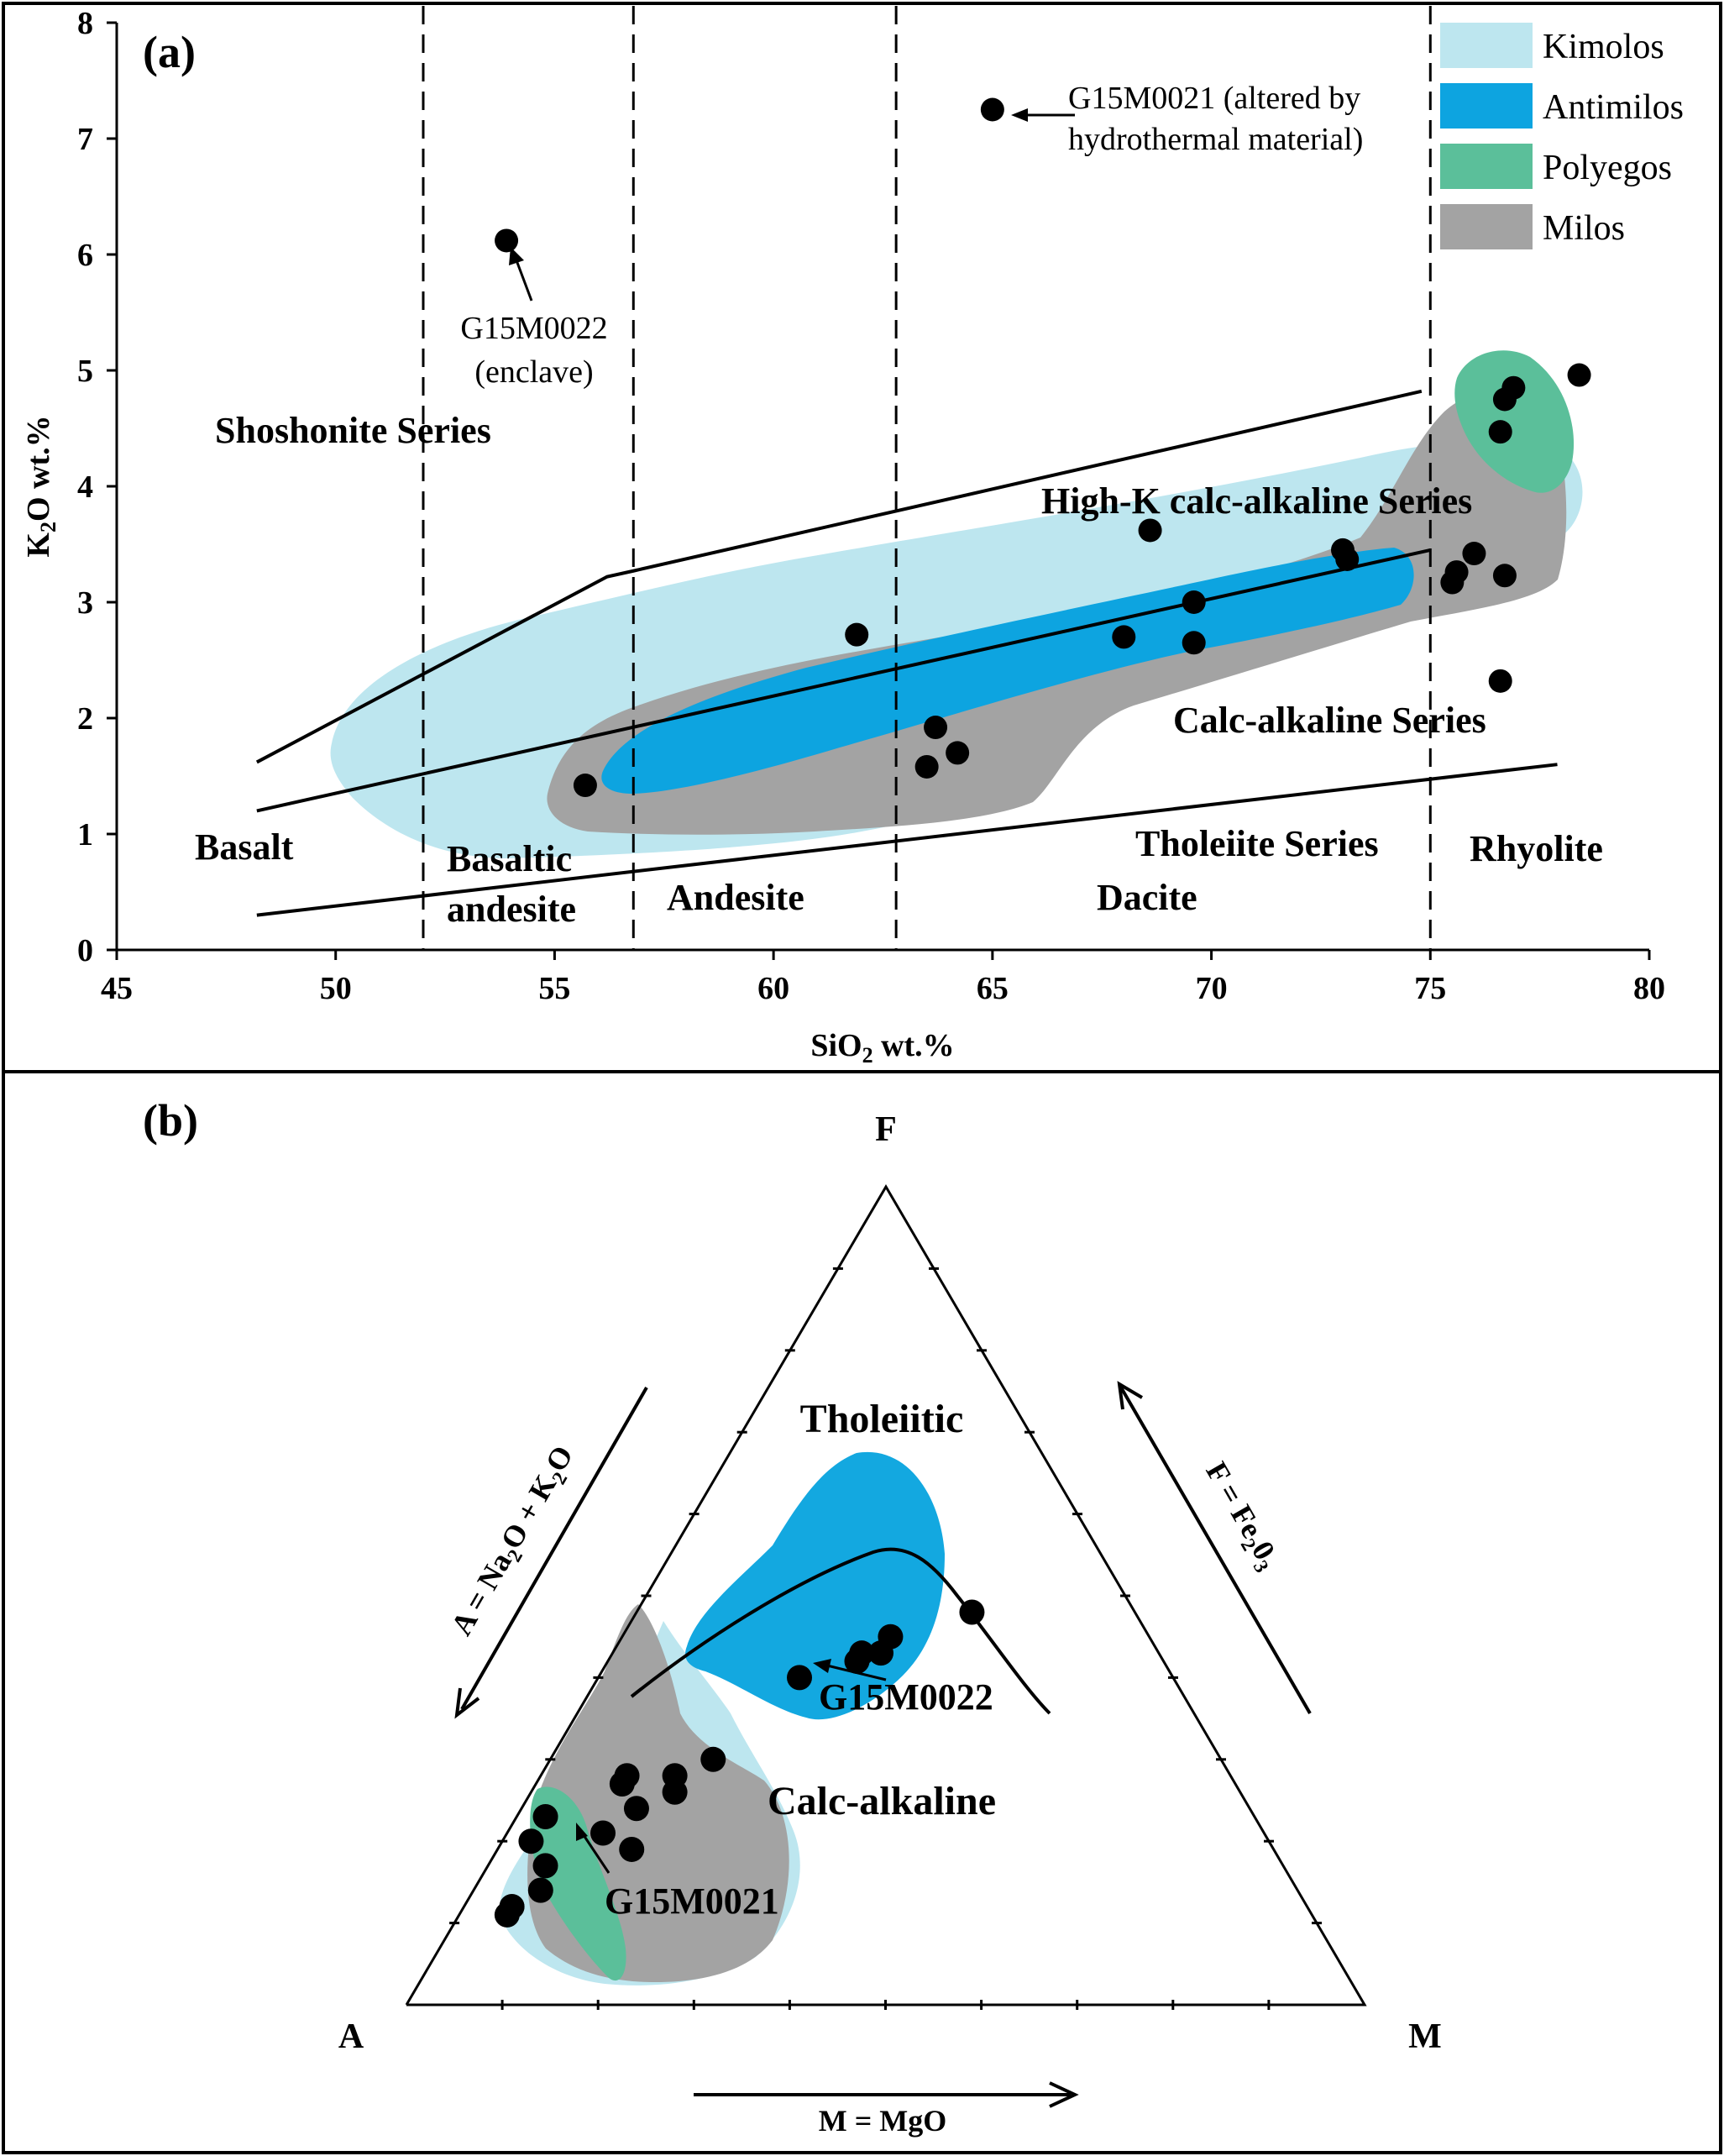  Describe the element at coordinates (1020, 115) in the screenshot. I see `g21-arrowhead-a` at that location.